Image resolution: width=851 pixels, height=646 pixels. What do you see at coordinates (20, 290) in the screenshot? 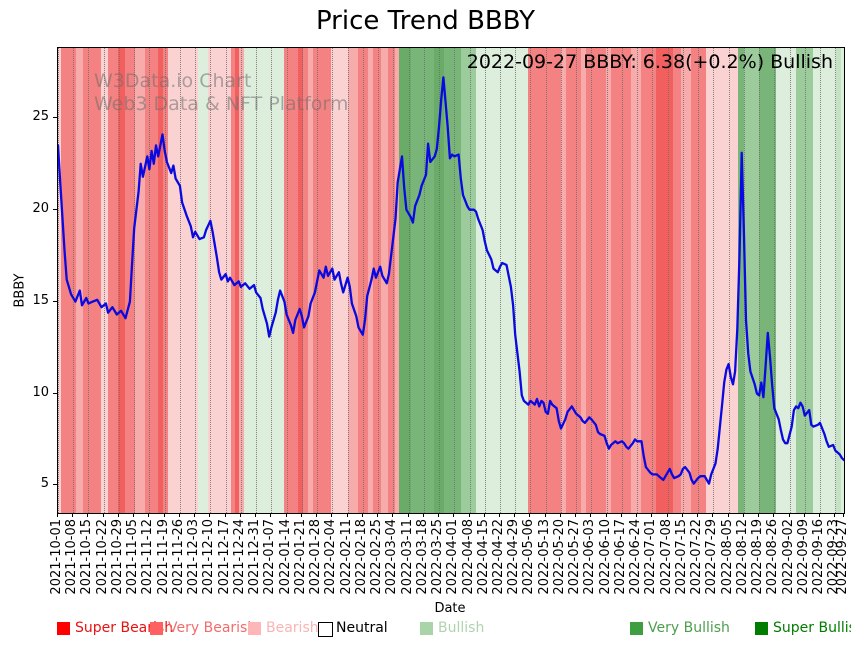
I see `y-axis-label: BBBY` at bounding box center [20, 290].